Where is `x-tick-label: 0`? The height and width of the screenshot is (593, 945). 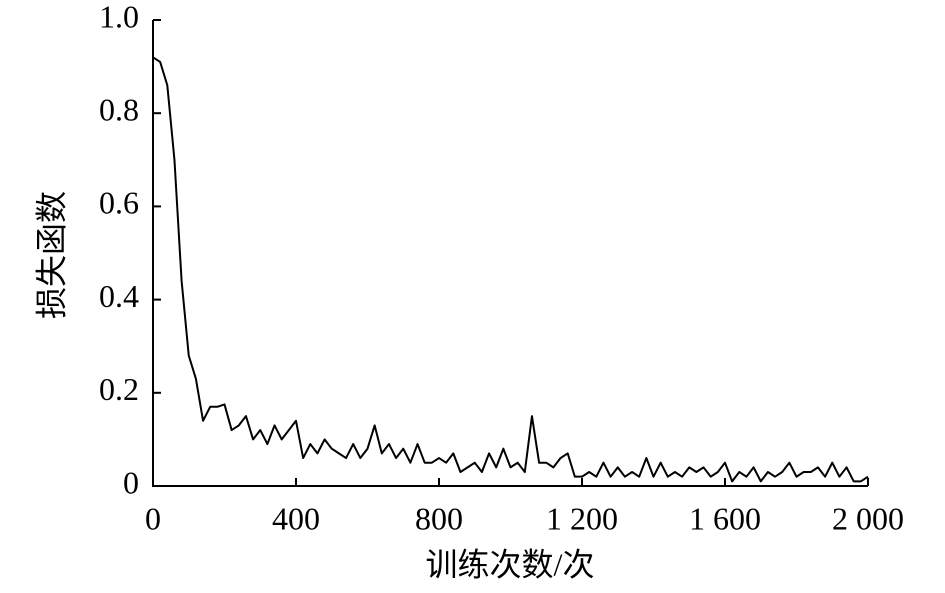 x-tick-label: 0 is located at coordinates (153, 518).